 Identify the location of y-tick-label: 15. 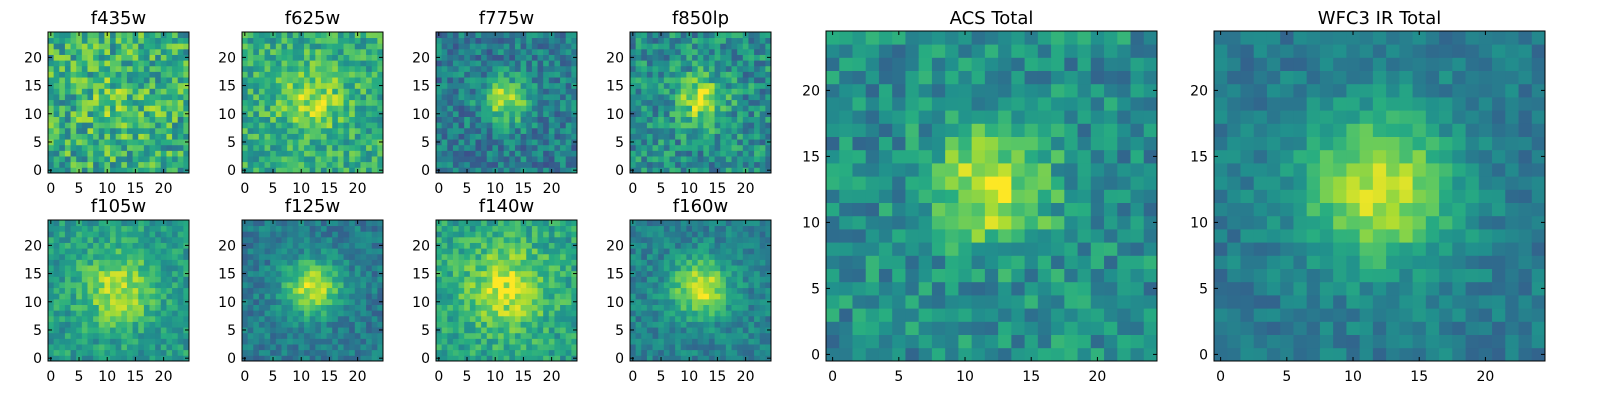
(33, 275).